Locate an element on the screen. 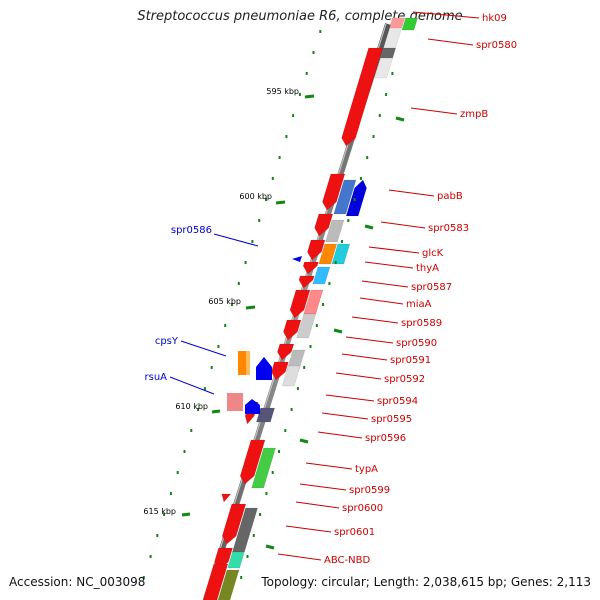 The image size is (600, 600). label-spr0587: spr0587 is located at coordinates (431, 287).